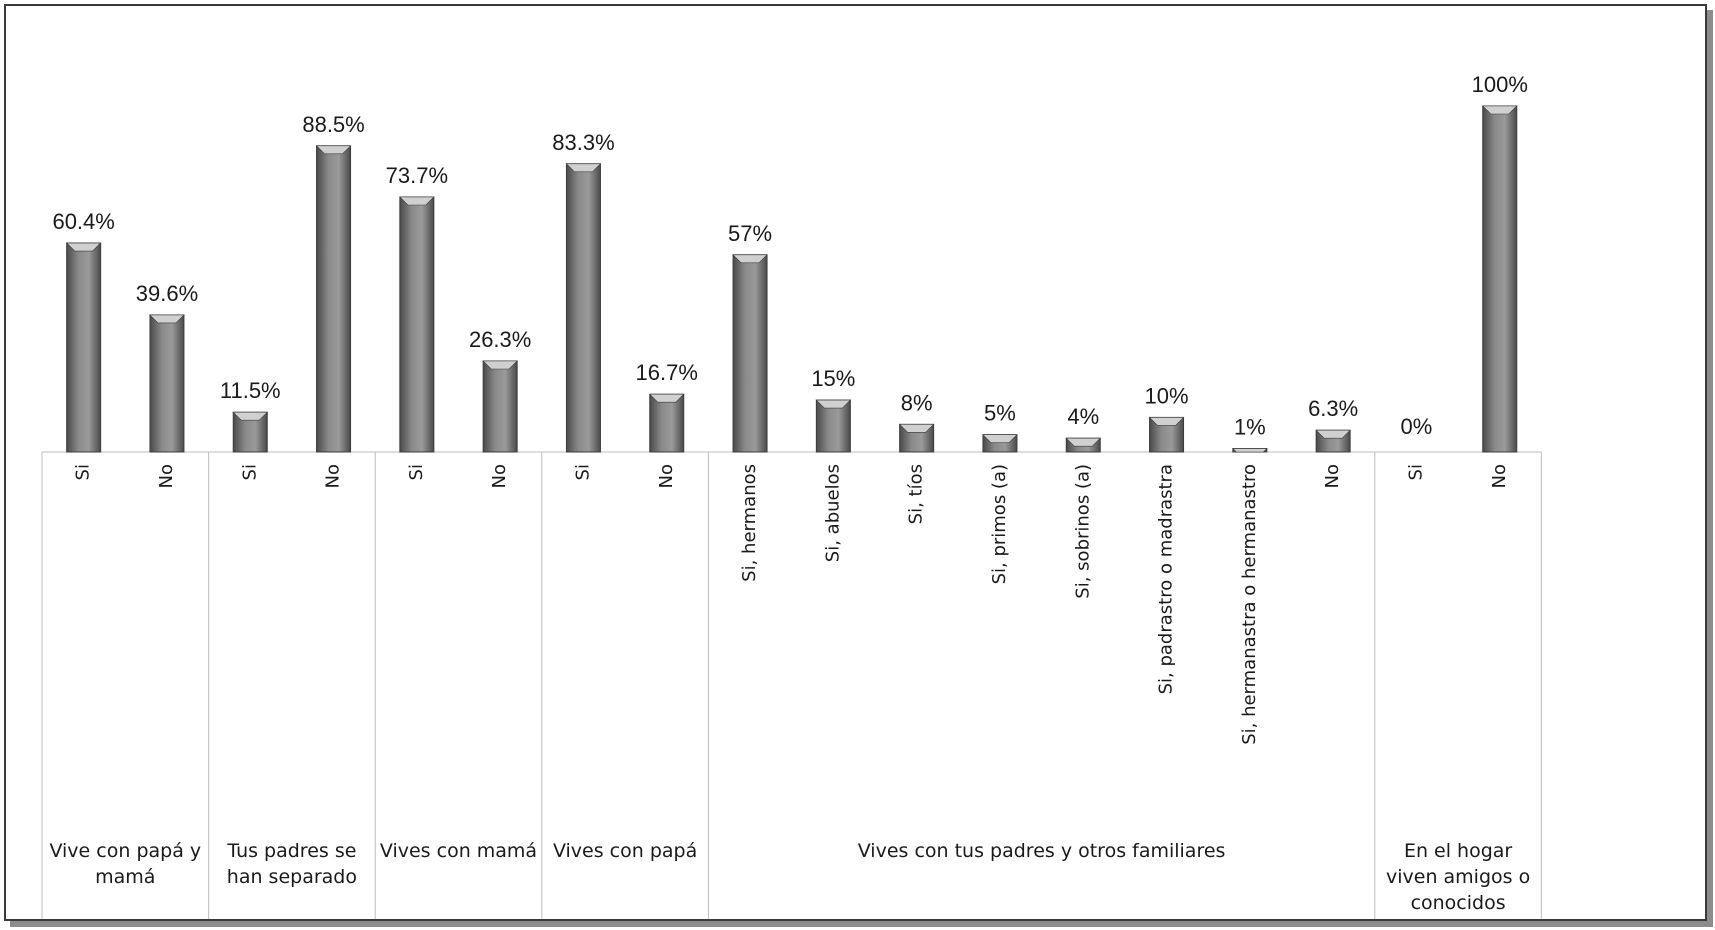  I want to click on group-label: Tus padres se han separado, so click(291, 864).